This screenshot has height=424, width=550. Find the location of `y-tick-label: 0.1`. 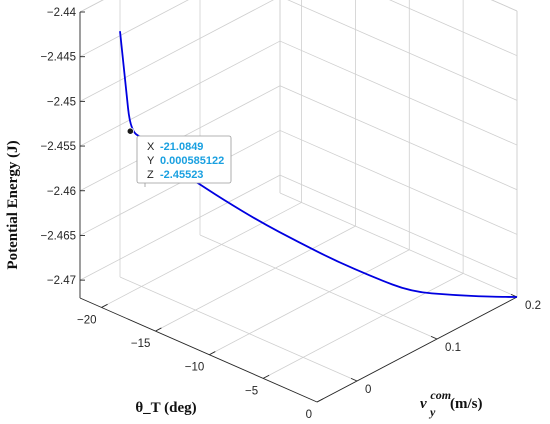

y-tick-label: 0.1 is located at coordinates (453, 348).